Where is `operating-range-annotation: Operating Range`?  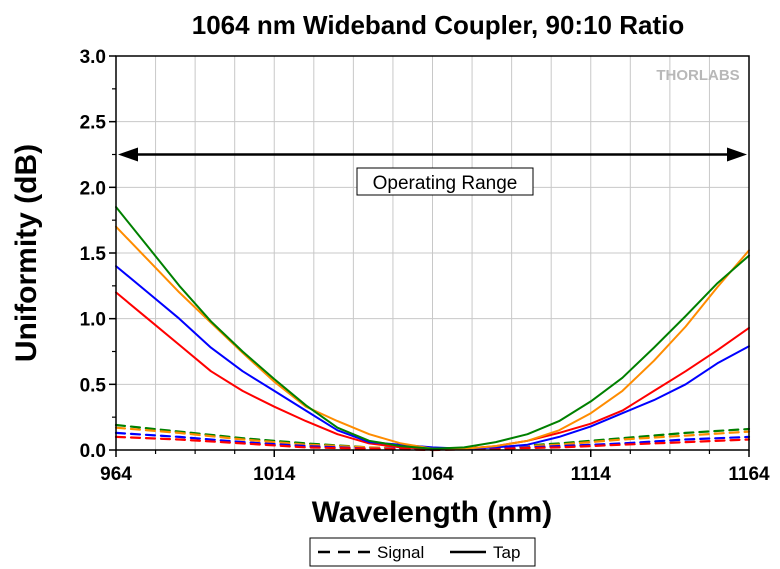 operating-range-annotation: Operating Range is located at coordinates (432, 171).